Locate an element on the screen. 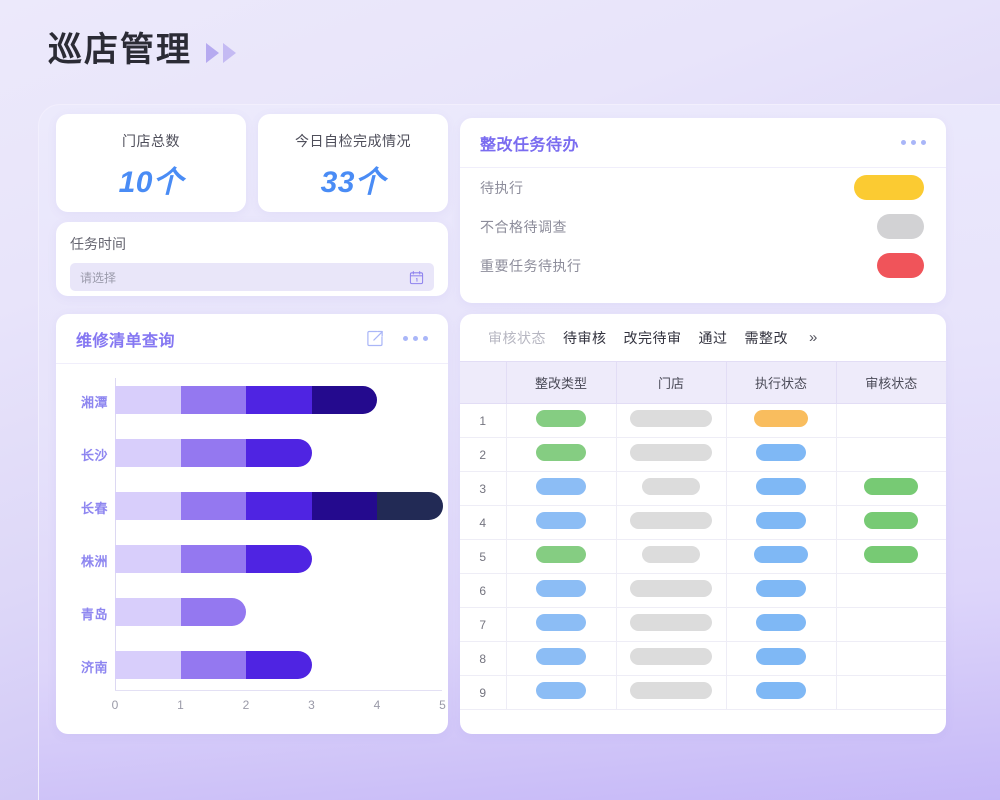  stat-card-total-stores: 门店总数 10个 is located at coordinates (151, 163).